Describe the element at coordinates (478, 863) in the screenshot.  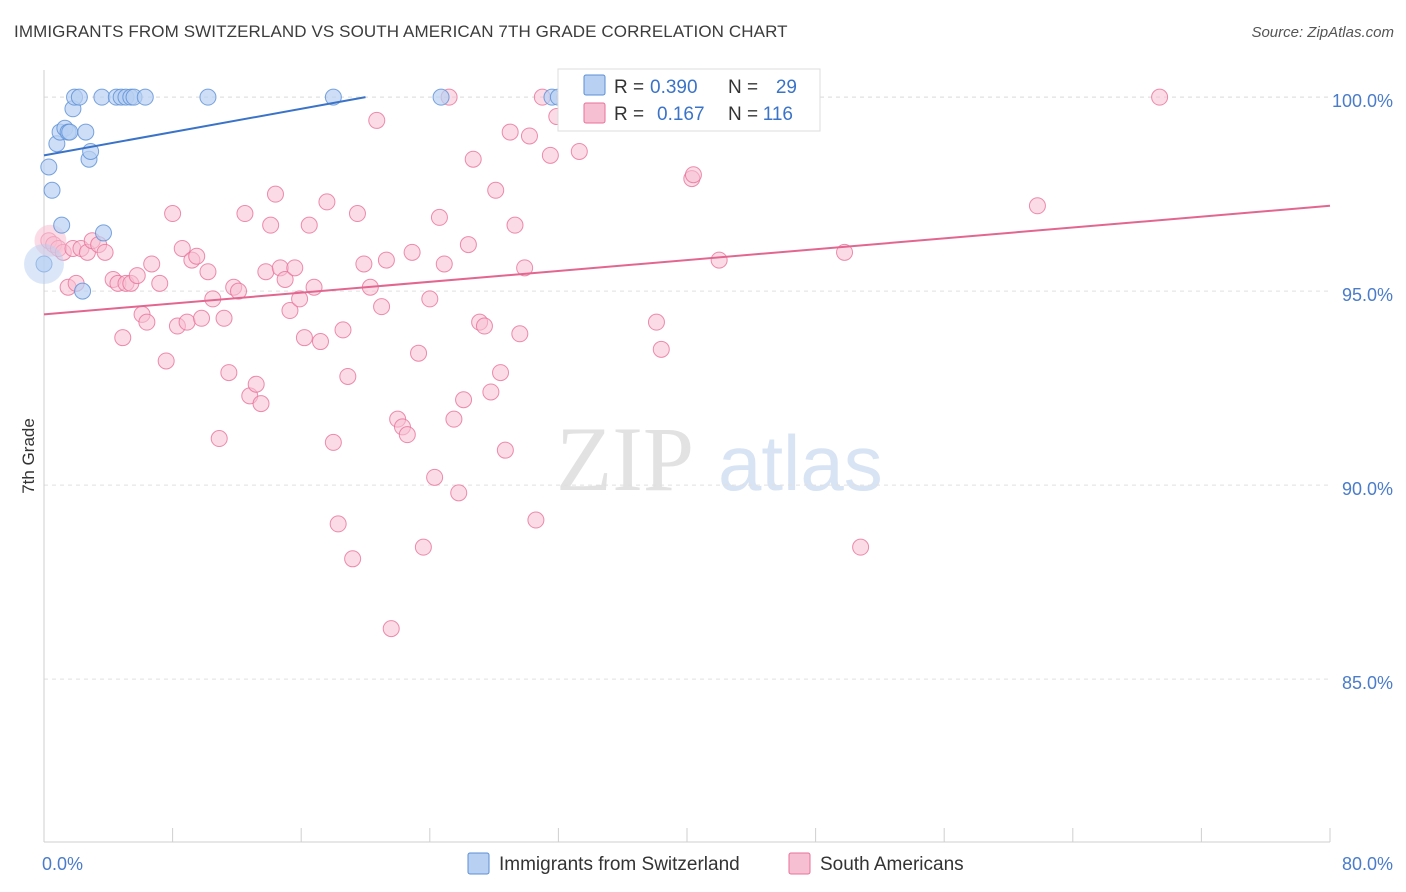
I see `bottom-legend-swatch-blue` at that location.